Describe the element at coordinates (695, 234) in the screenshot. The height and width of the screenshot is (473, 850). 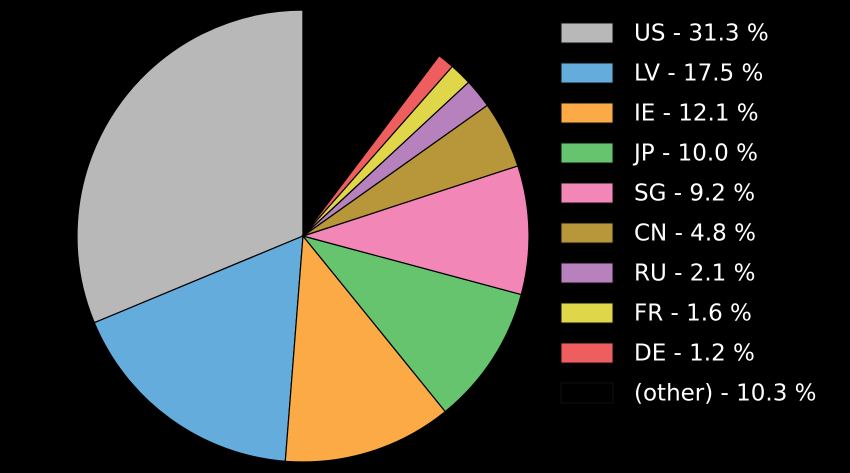
I see `legend-label: CN - 4.8 %` at that location.